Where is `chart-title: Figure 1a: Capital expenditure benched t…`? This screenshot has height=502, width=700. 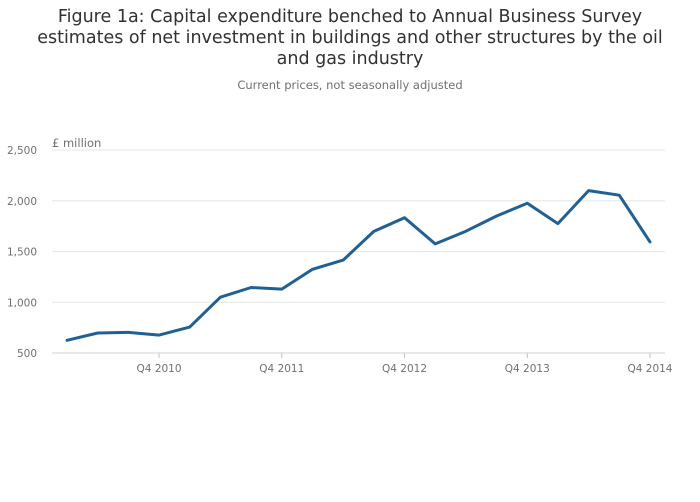
chart-title: Figure 1a: Capital expenditure benched t… is located at coordinates (350, 38).